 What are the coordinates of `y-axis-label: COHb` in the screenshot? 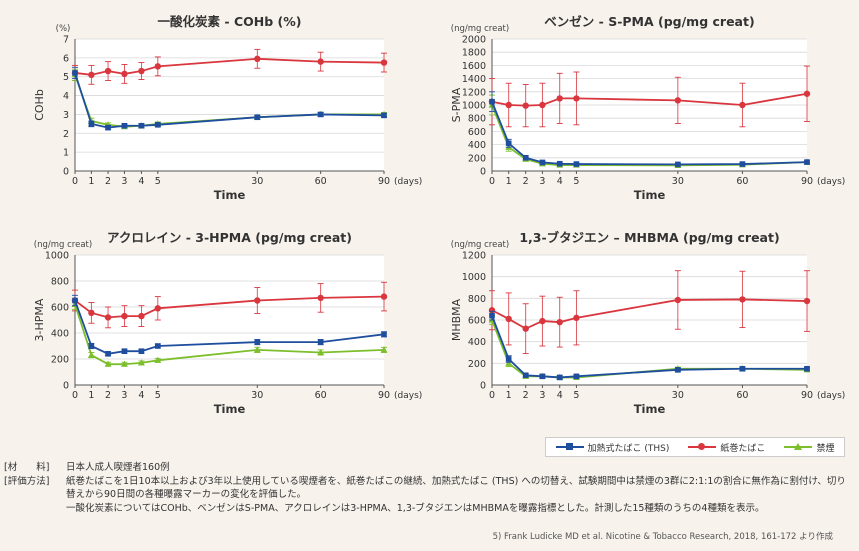 It's located at (39, 105).